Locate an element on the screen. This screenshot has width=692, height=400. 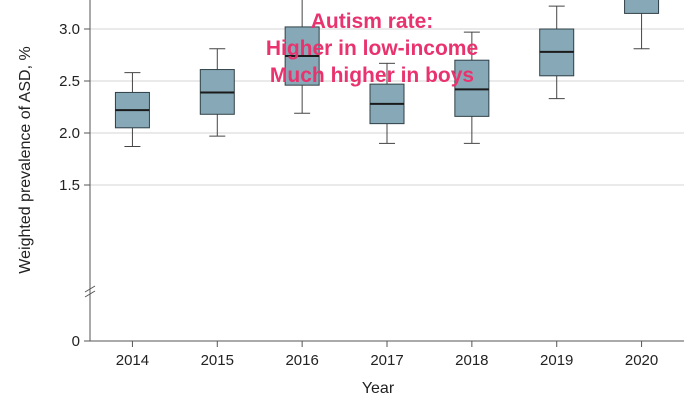
box-2014 is located at coordinates (132, 110).